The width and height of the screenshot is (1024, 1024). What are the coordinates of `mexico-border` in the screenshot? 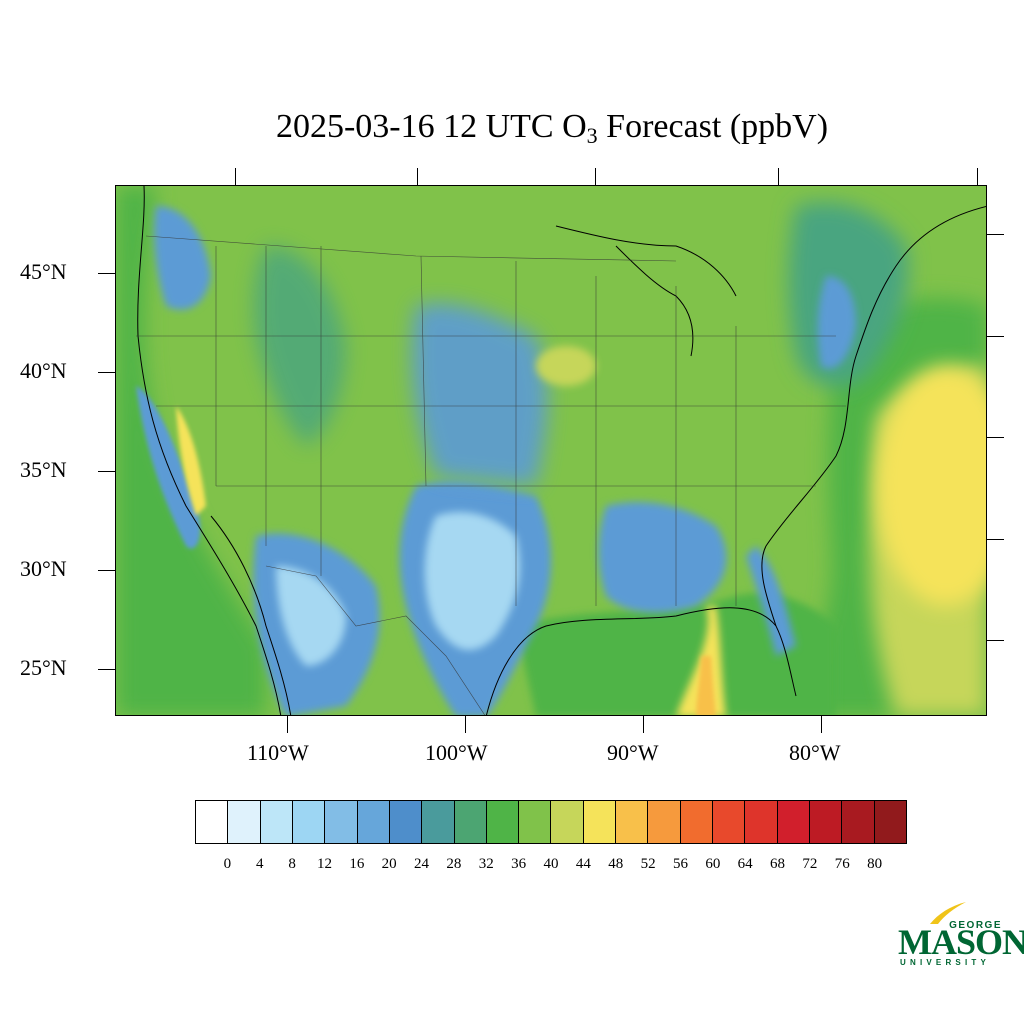 It's located at (375, 640).